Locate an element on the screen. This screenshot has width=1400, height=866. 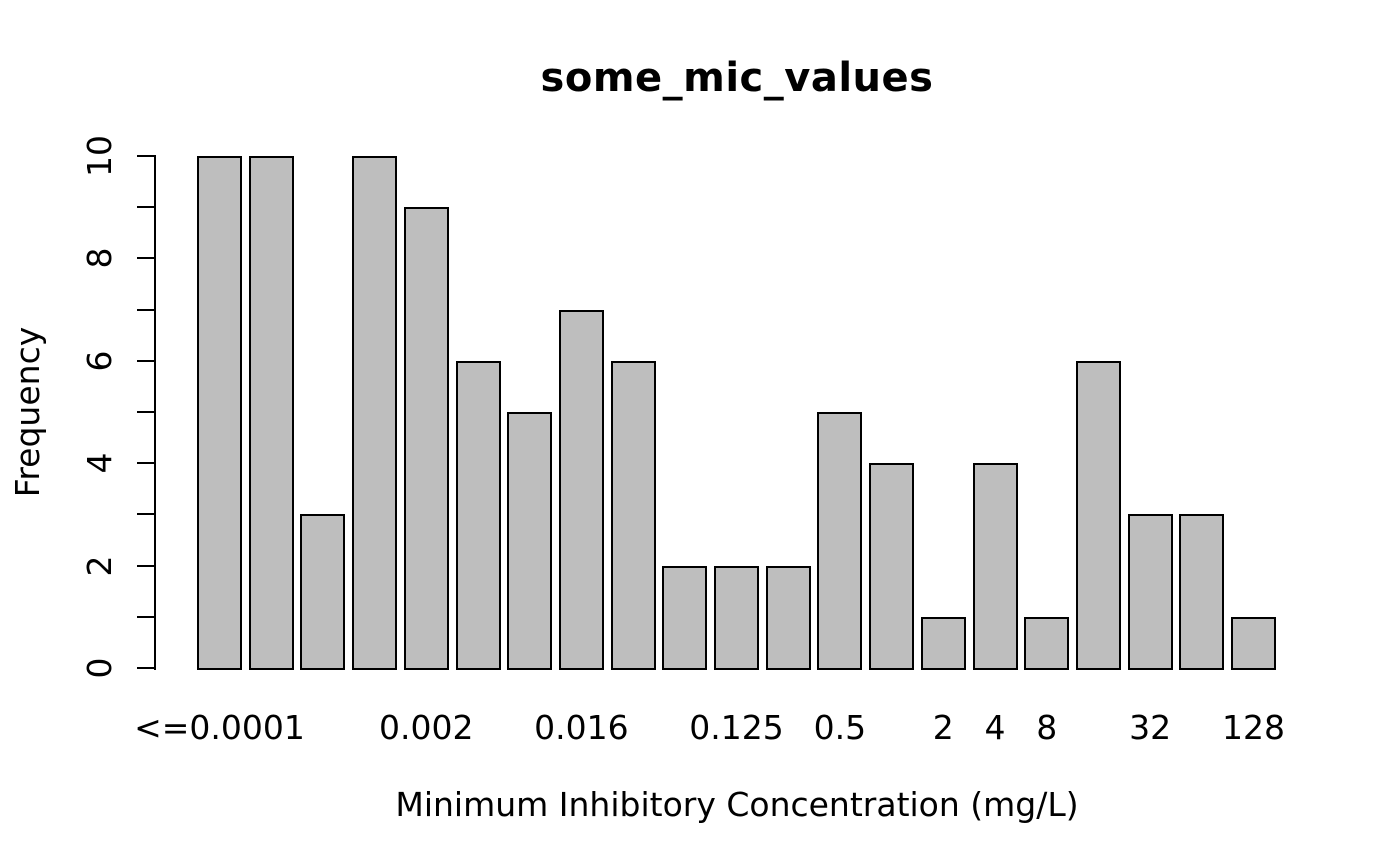
x-axis-tick-label: 0.016 is located at coordinates (581, 727).